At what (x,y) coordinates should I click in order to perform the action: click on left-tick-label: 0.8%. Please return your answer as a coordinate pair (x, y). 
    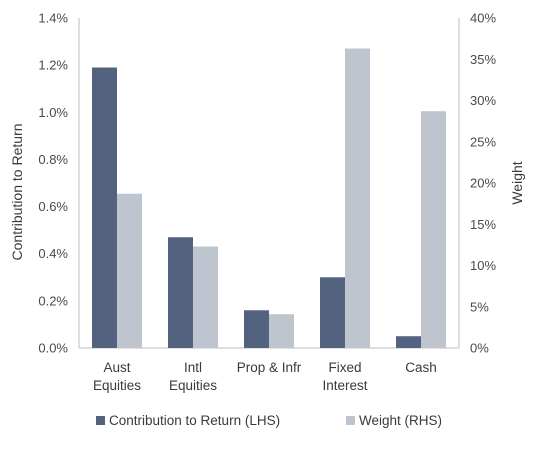
    Looking at the image, I should click on (53, 159).